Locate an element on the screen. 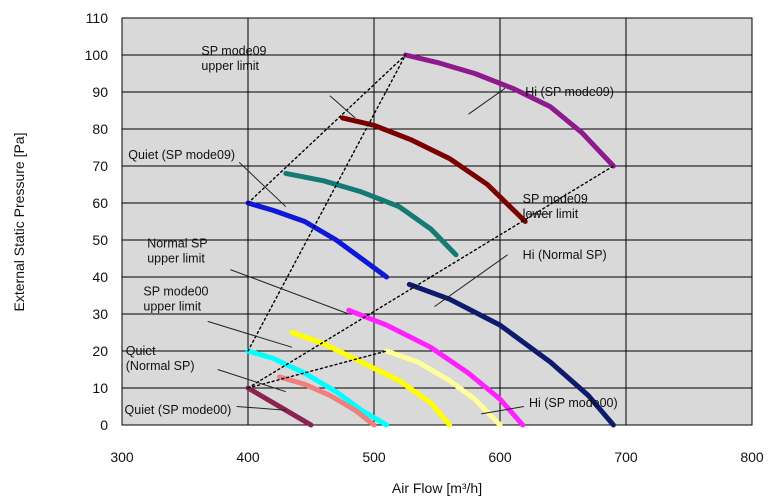 The width and height of the screenshot is (772, 499). y-tick-labels: 0 10 20 30 40 50 60 70 80 90 100 110 is located at coordinates (97, 221).